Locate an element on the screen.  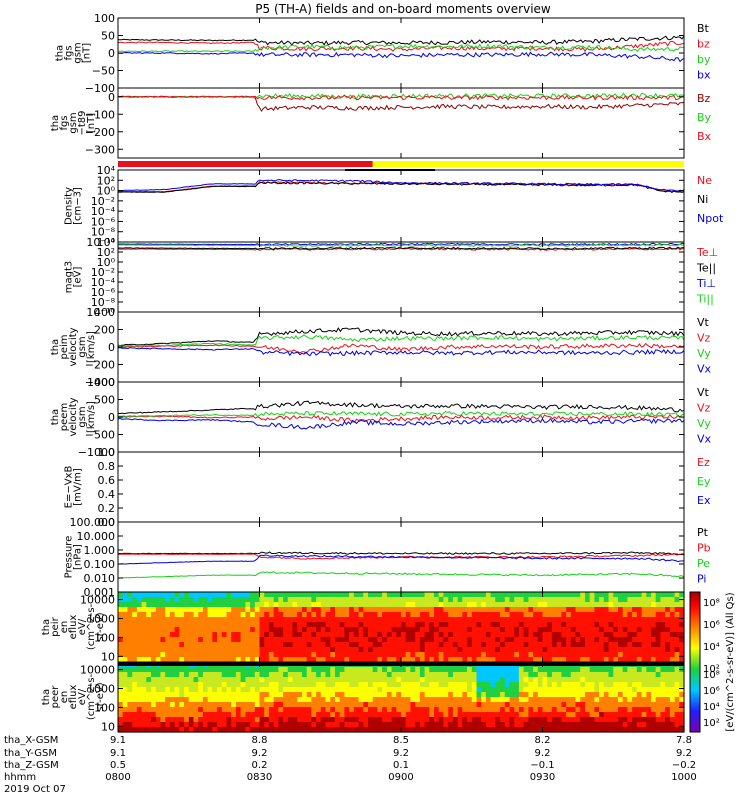
y-tick-label: 10000 is located at coordinates (97, 670).